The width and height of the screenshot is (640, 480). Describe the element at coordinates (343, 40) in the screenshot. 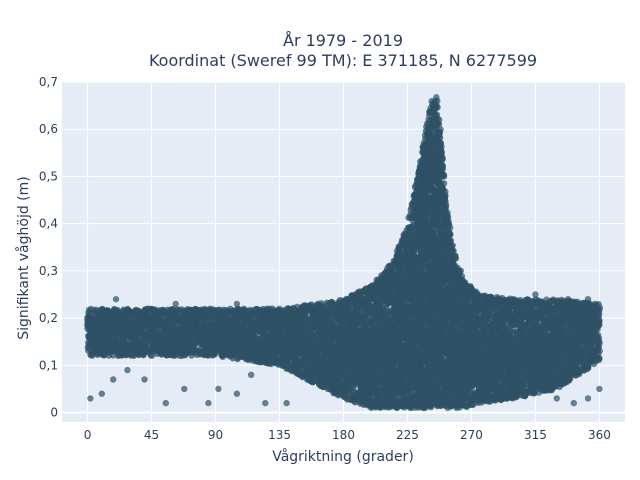

I see `chart-title-line-1: År 1979 - 2019` at that location.